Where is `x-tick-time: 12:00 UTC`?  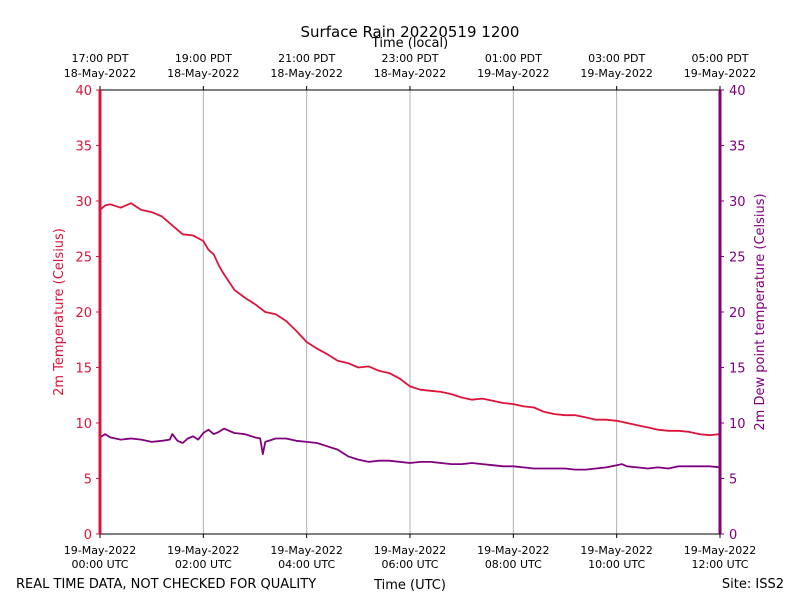 x-tick-time: 12:00 UTC is located at coordinates (719, 564).